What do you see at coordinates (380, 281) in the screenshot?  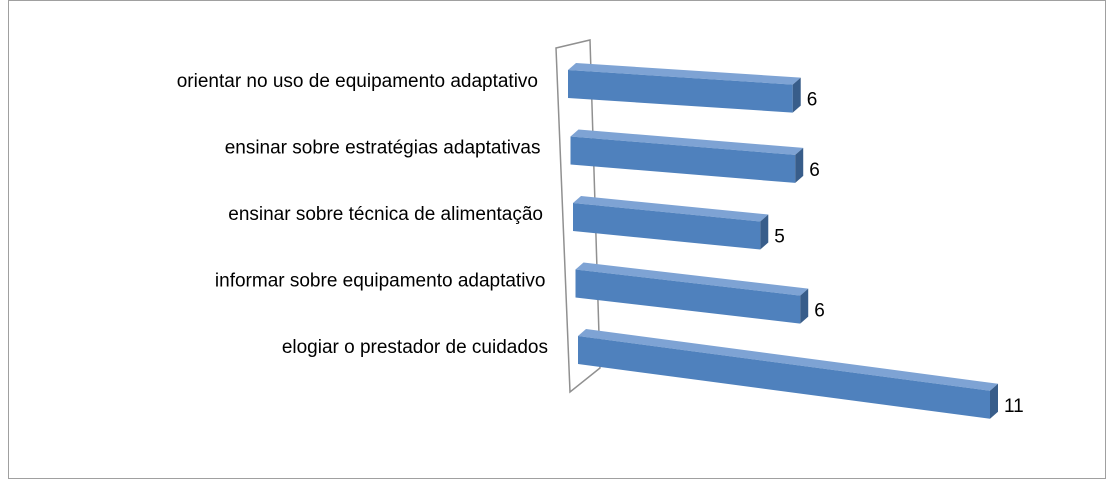 I see `category-label: informar sobre equipamento adaptativo` at bounding box center [380, 281].